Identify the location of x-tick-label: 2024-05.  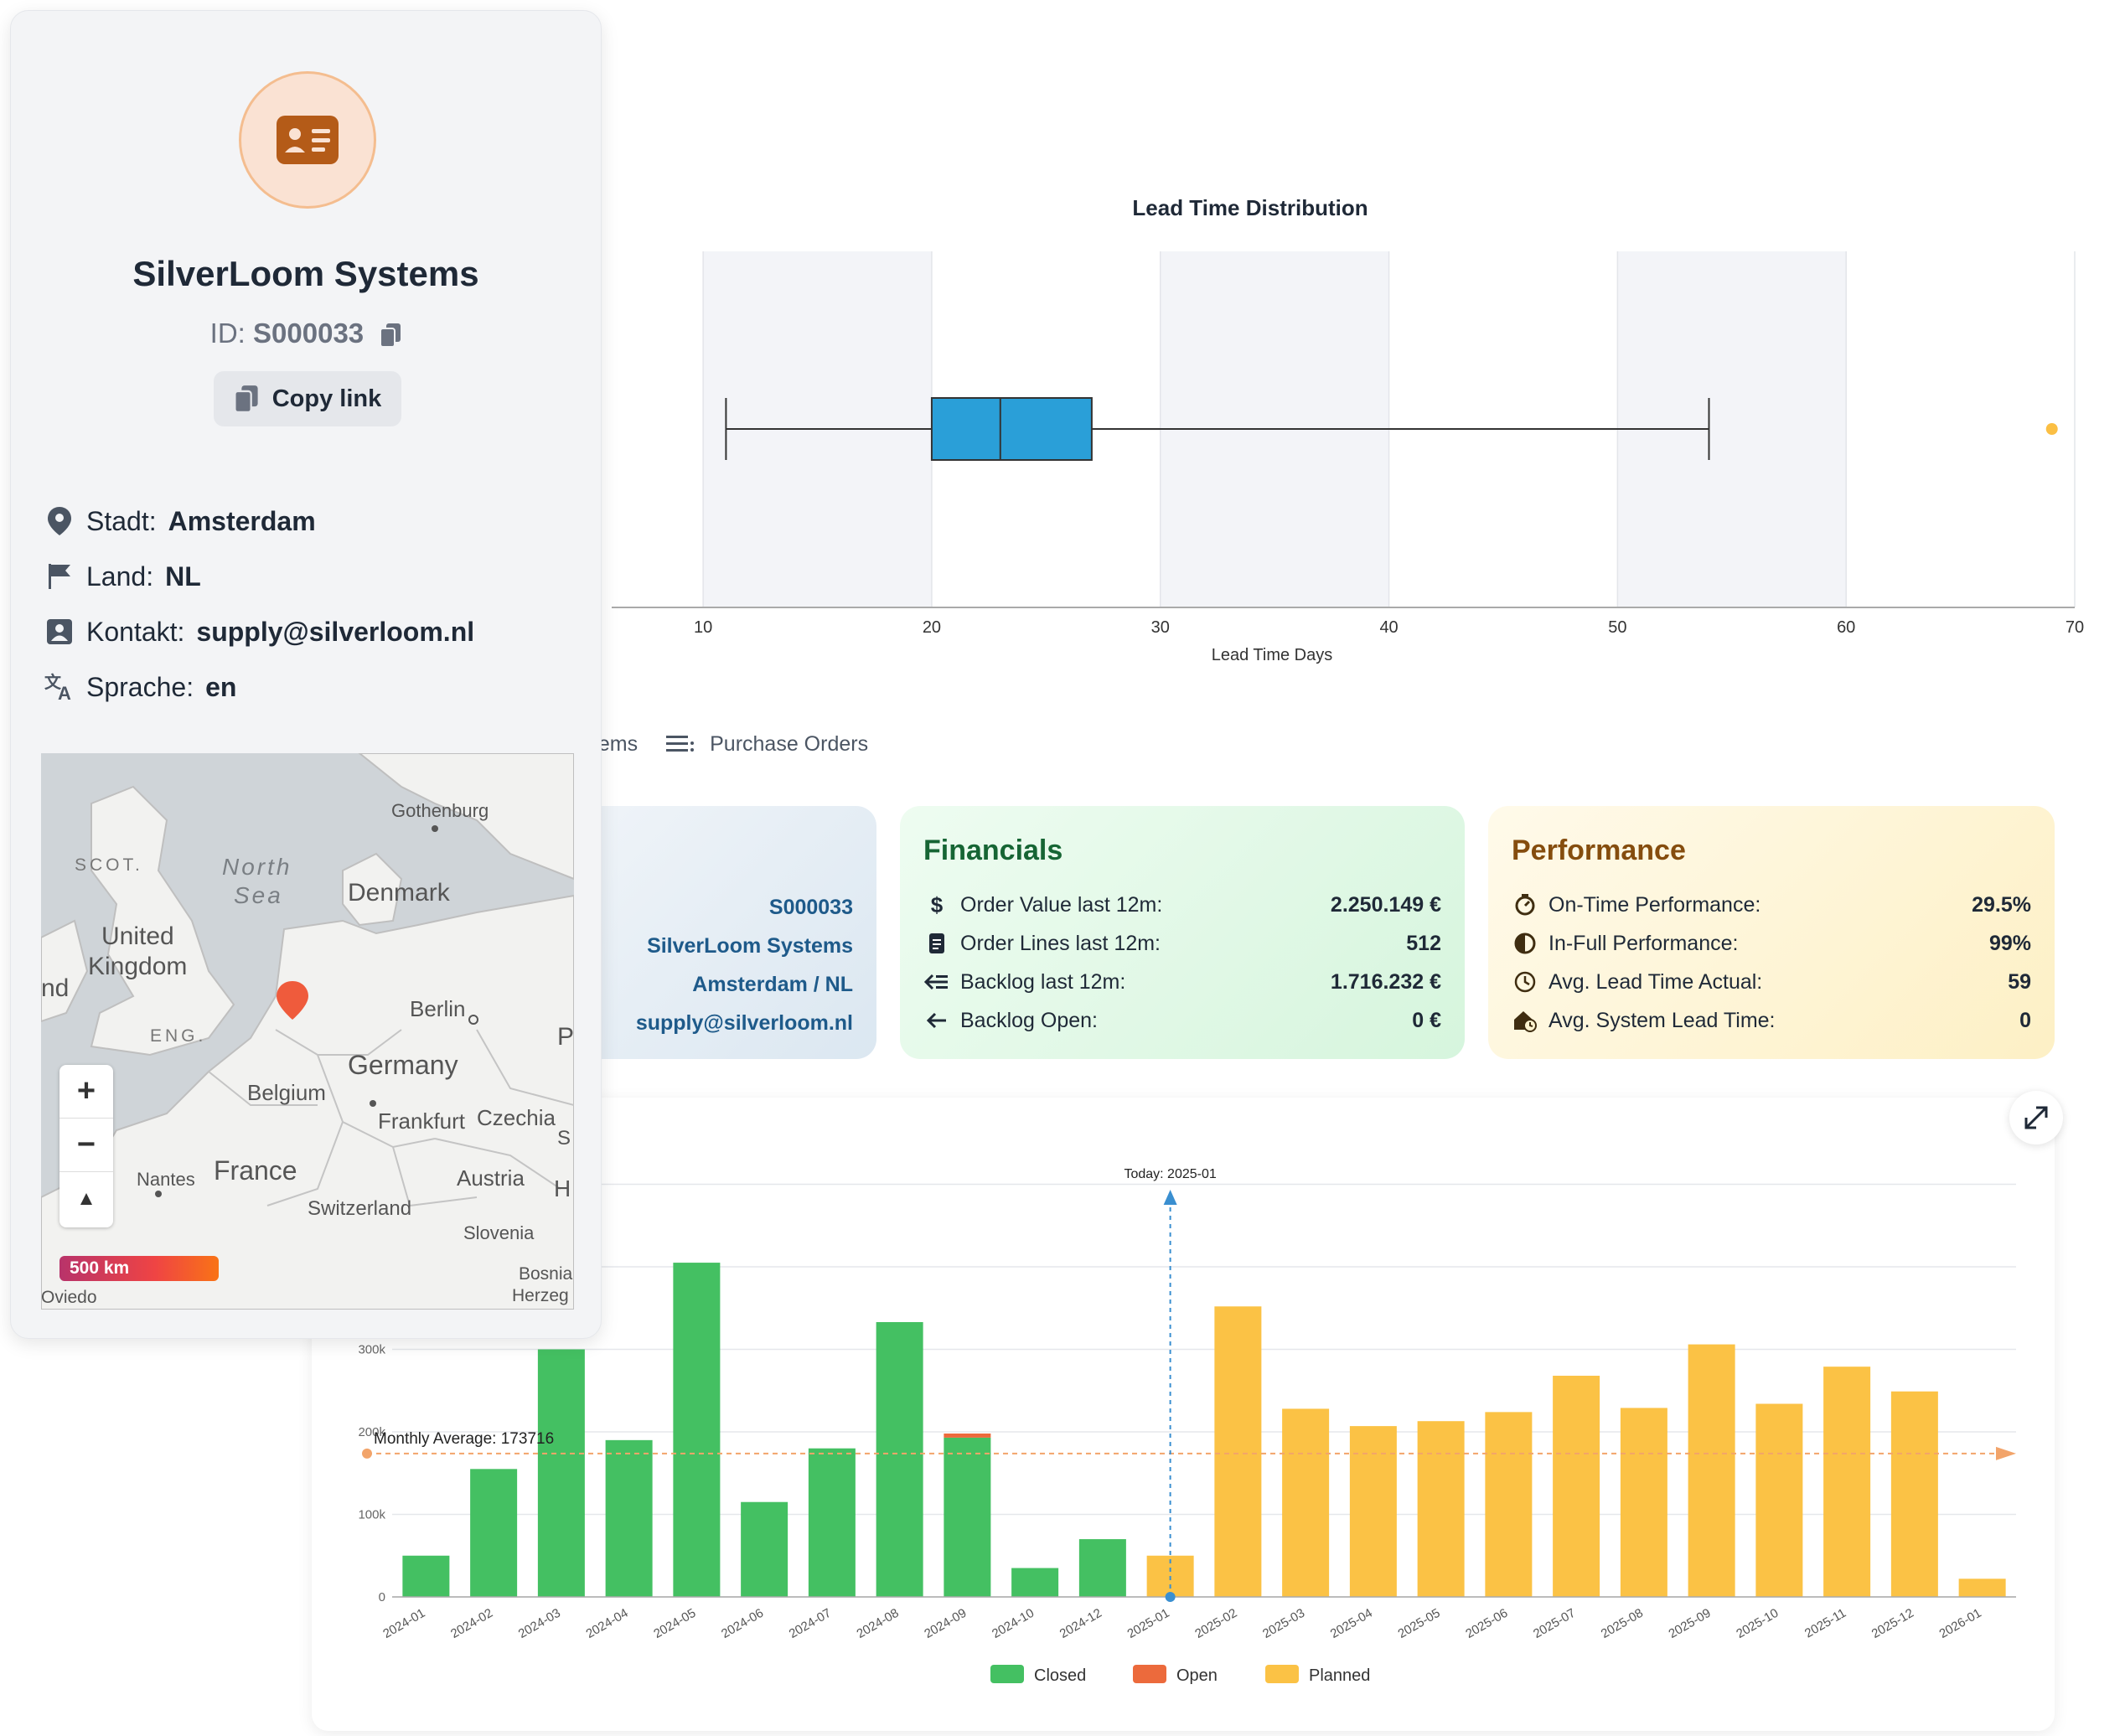
(674, 1623).